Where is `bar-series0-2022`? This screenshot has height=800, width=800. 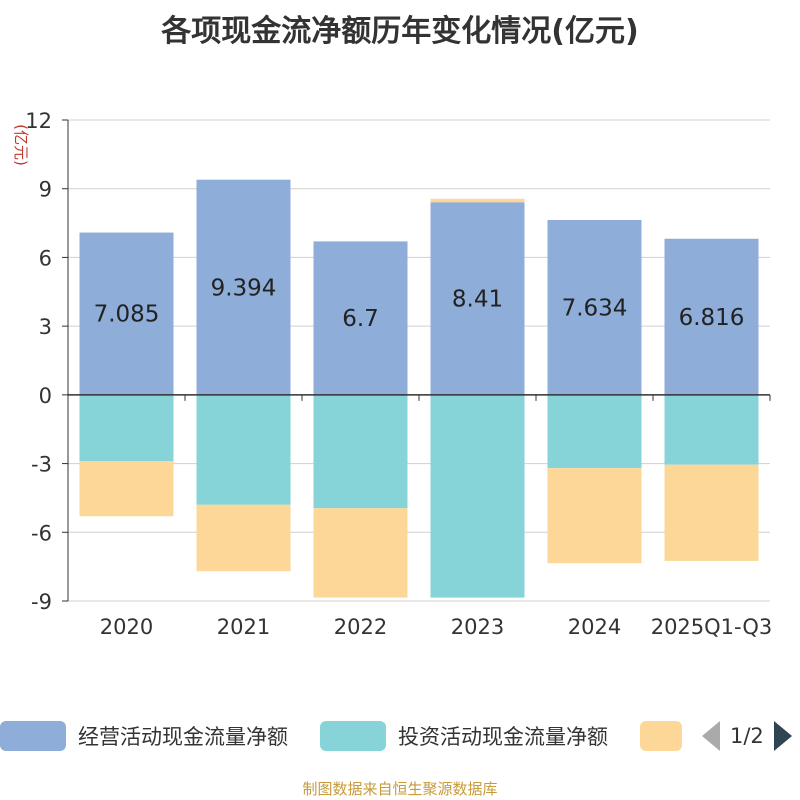
bar-series0-2022 is located at coordinates (360, 318).